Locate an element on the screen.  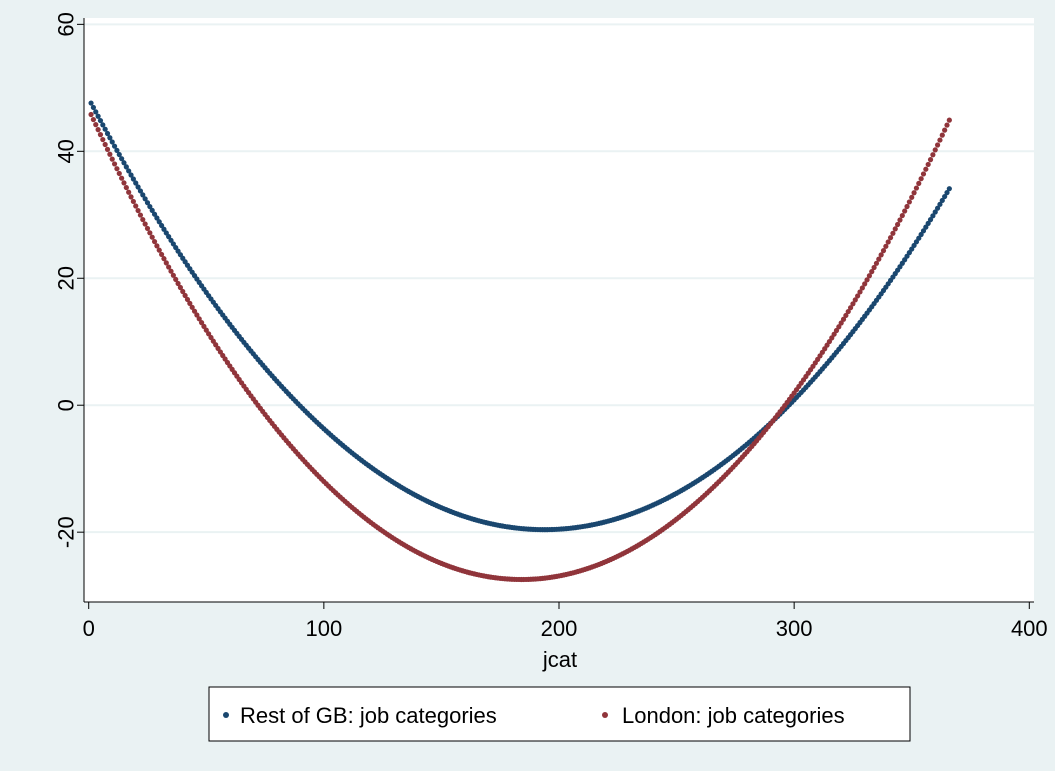
x-tick-label: 400 is located at coordinates (1029, 628).